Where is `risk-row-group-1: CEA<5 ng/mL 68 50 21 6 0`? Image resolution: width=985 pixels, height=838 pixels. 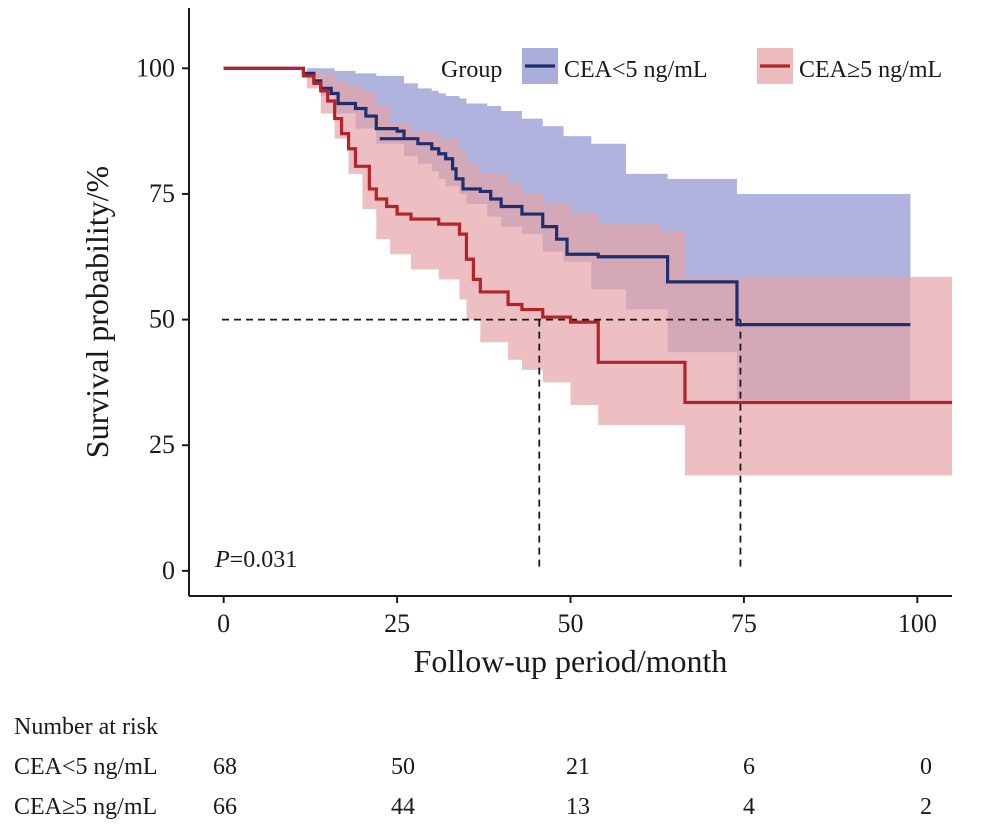 risk-row-group-1: CEA<5 ng/mL 68 50 21 6 0 is located at coordinates (492, 769).